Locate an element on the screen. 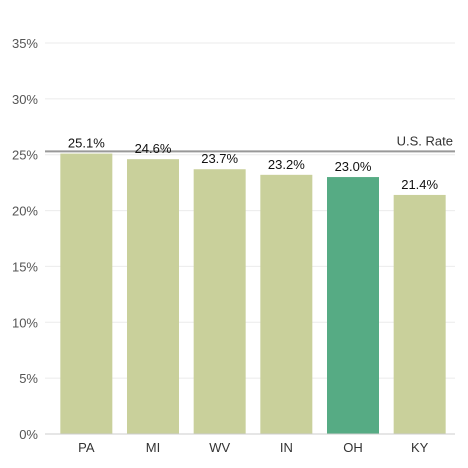 The image size is (468, 468). y-tick-label: 20% is located at coordinates (25, 211).